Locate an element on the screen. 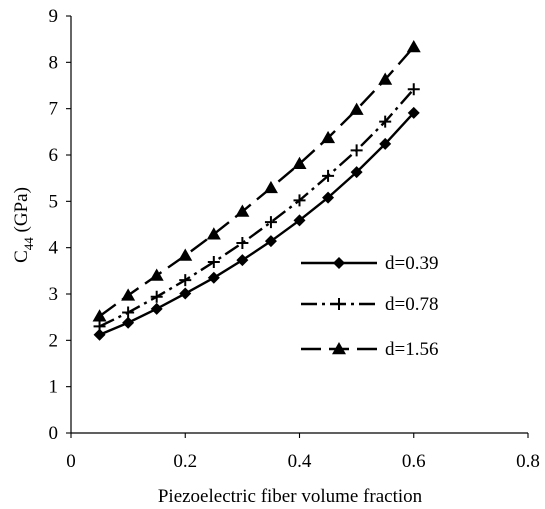 Image resolution: width=545 pixels, height=509 pixels. y-tick-label: 6 is located at coordinates (54, 155).